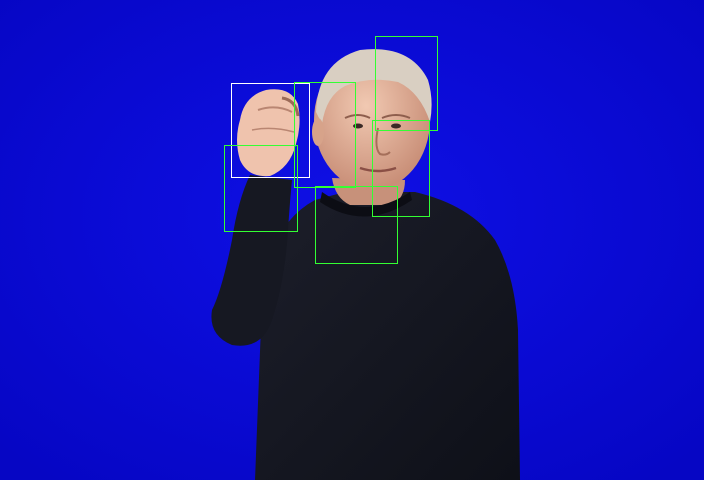 Image resolution: width=704 pixels, height=480 pixels. What do you see at coordinates (366, 204) in the screenshot?
I see `collar` at bounding box center [366, 204].